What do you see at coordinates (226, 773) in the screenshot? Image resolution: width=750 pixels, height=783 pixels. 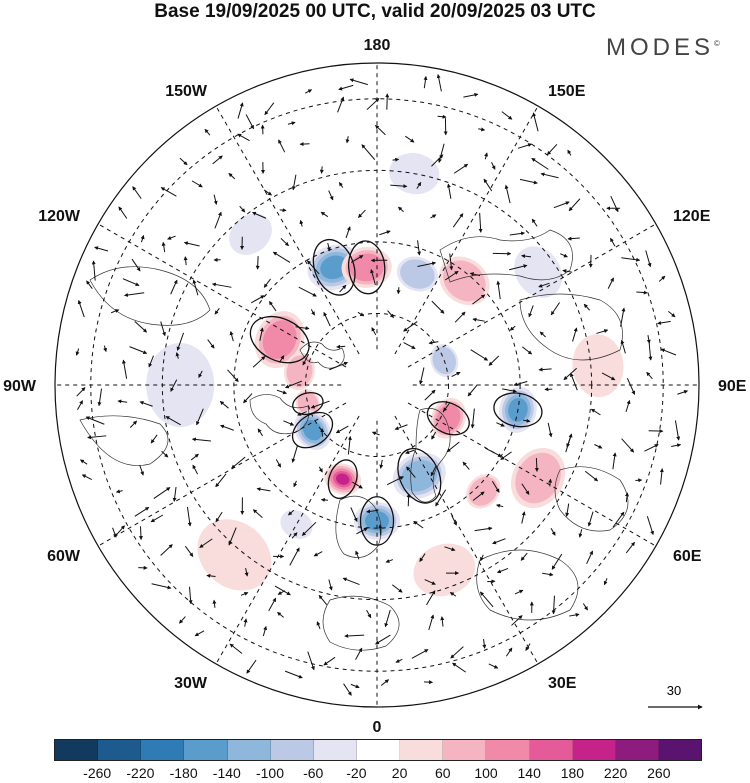 I see `colorbar-label: -140` at bounding box center [226, 773].